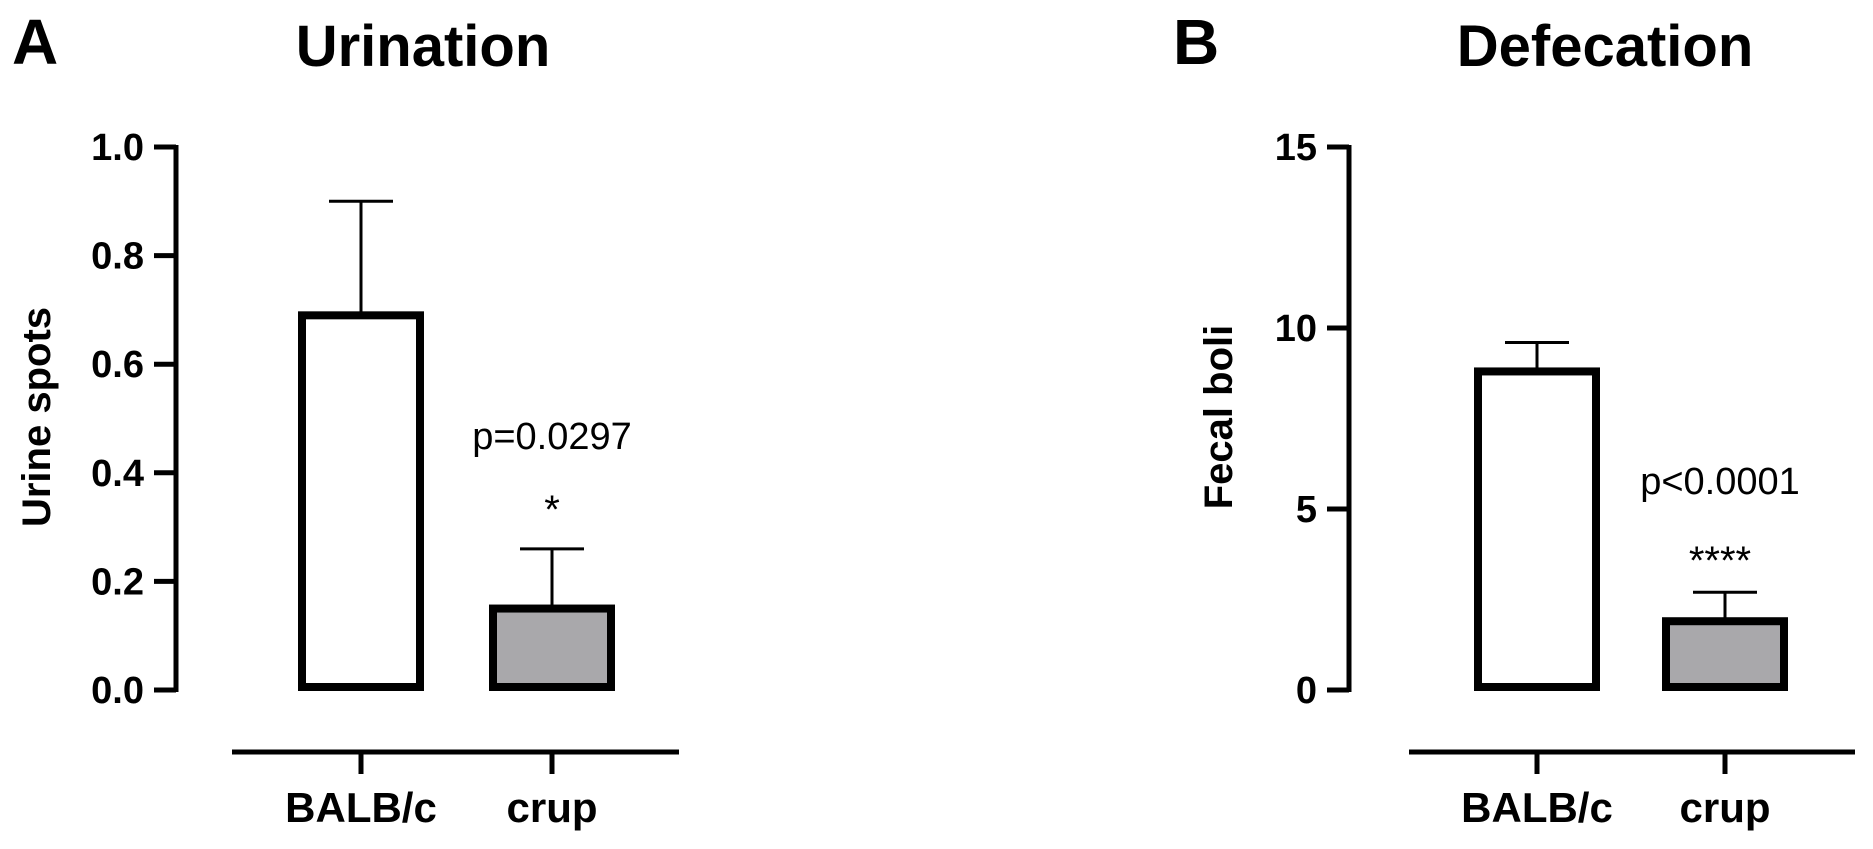 Image resolution: width=1873 pixels, height=849 pixels. I want to click on chart-title-a: Urination, so click(423, 46).